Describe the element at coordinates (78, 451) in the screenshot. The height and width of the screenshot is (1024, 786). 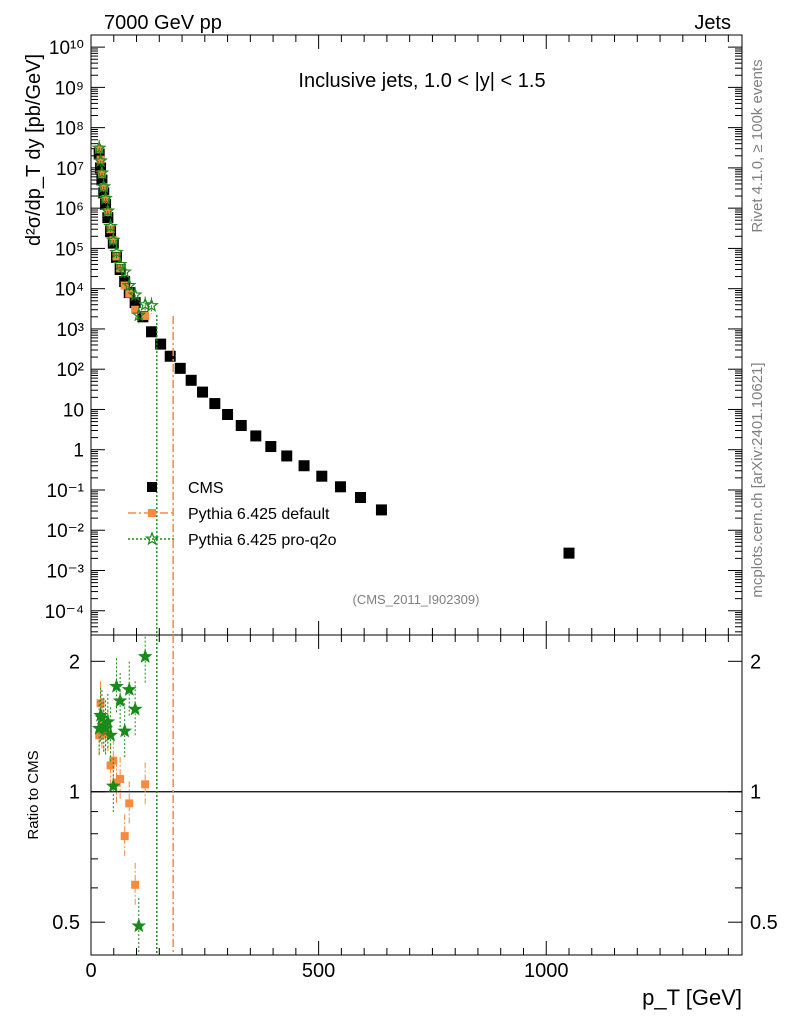
I see `y-tick-label: 1` at that location.